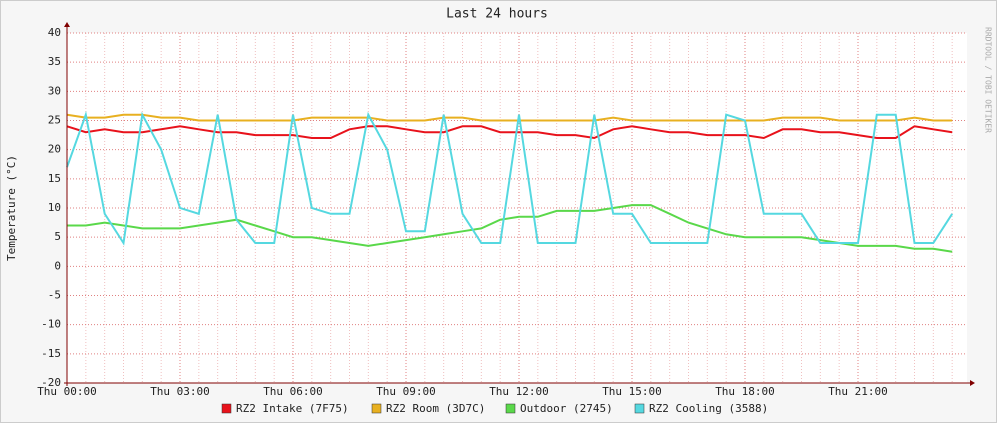 This screenshot has height=423, width=997. What do you see at coordinates (497, 14) in the screenshot?
I see `chart-title: Last 24 hours` at bounding box center [497, 14].